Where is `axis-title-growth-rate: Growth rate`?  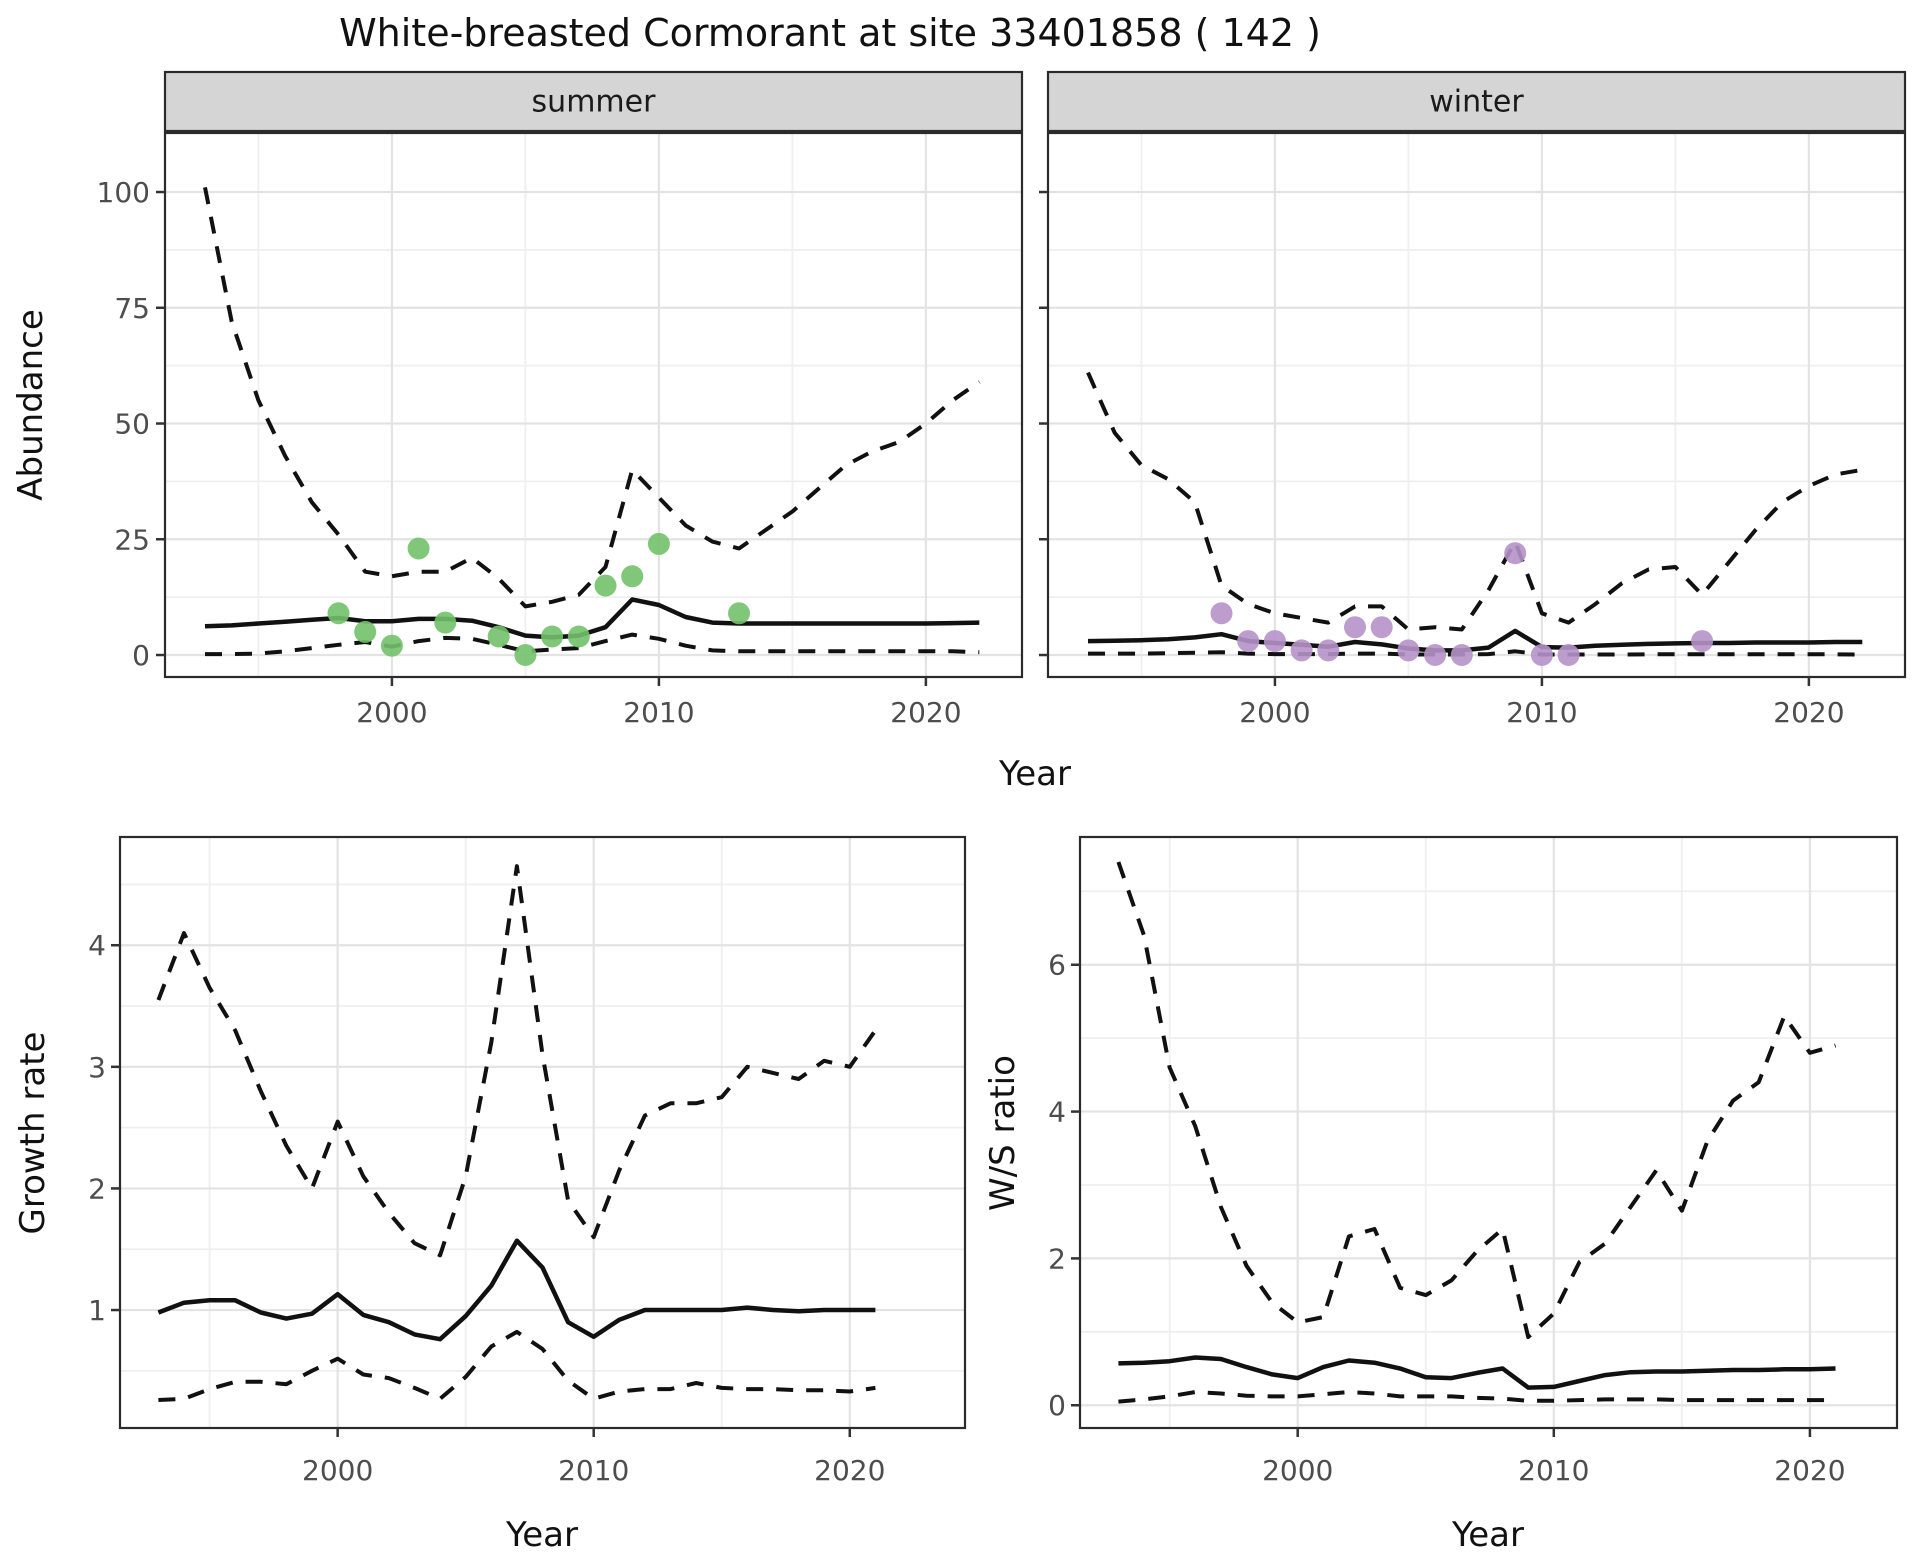
axis-title-growth-rate: Growth rate is located at coordinates (33, 1133).